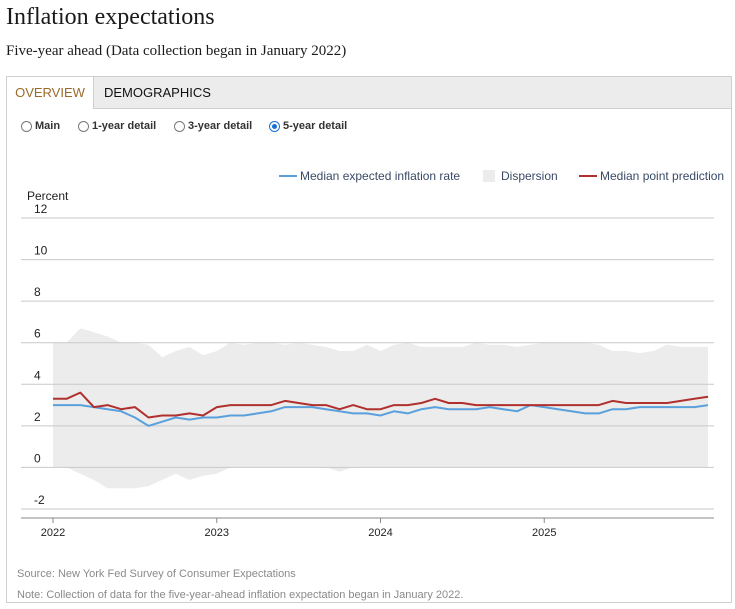 The height and width of the screenshot is (609, 735). Describe the element at coordinates (37, 458) in the screenshot. I see `y-tick-label: 0` at that location.